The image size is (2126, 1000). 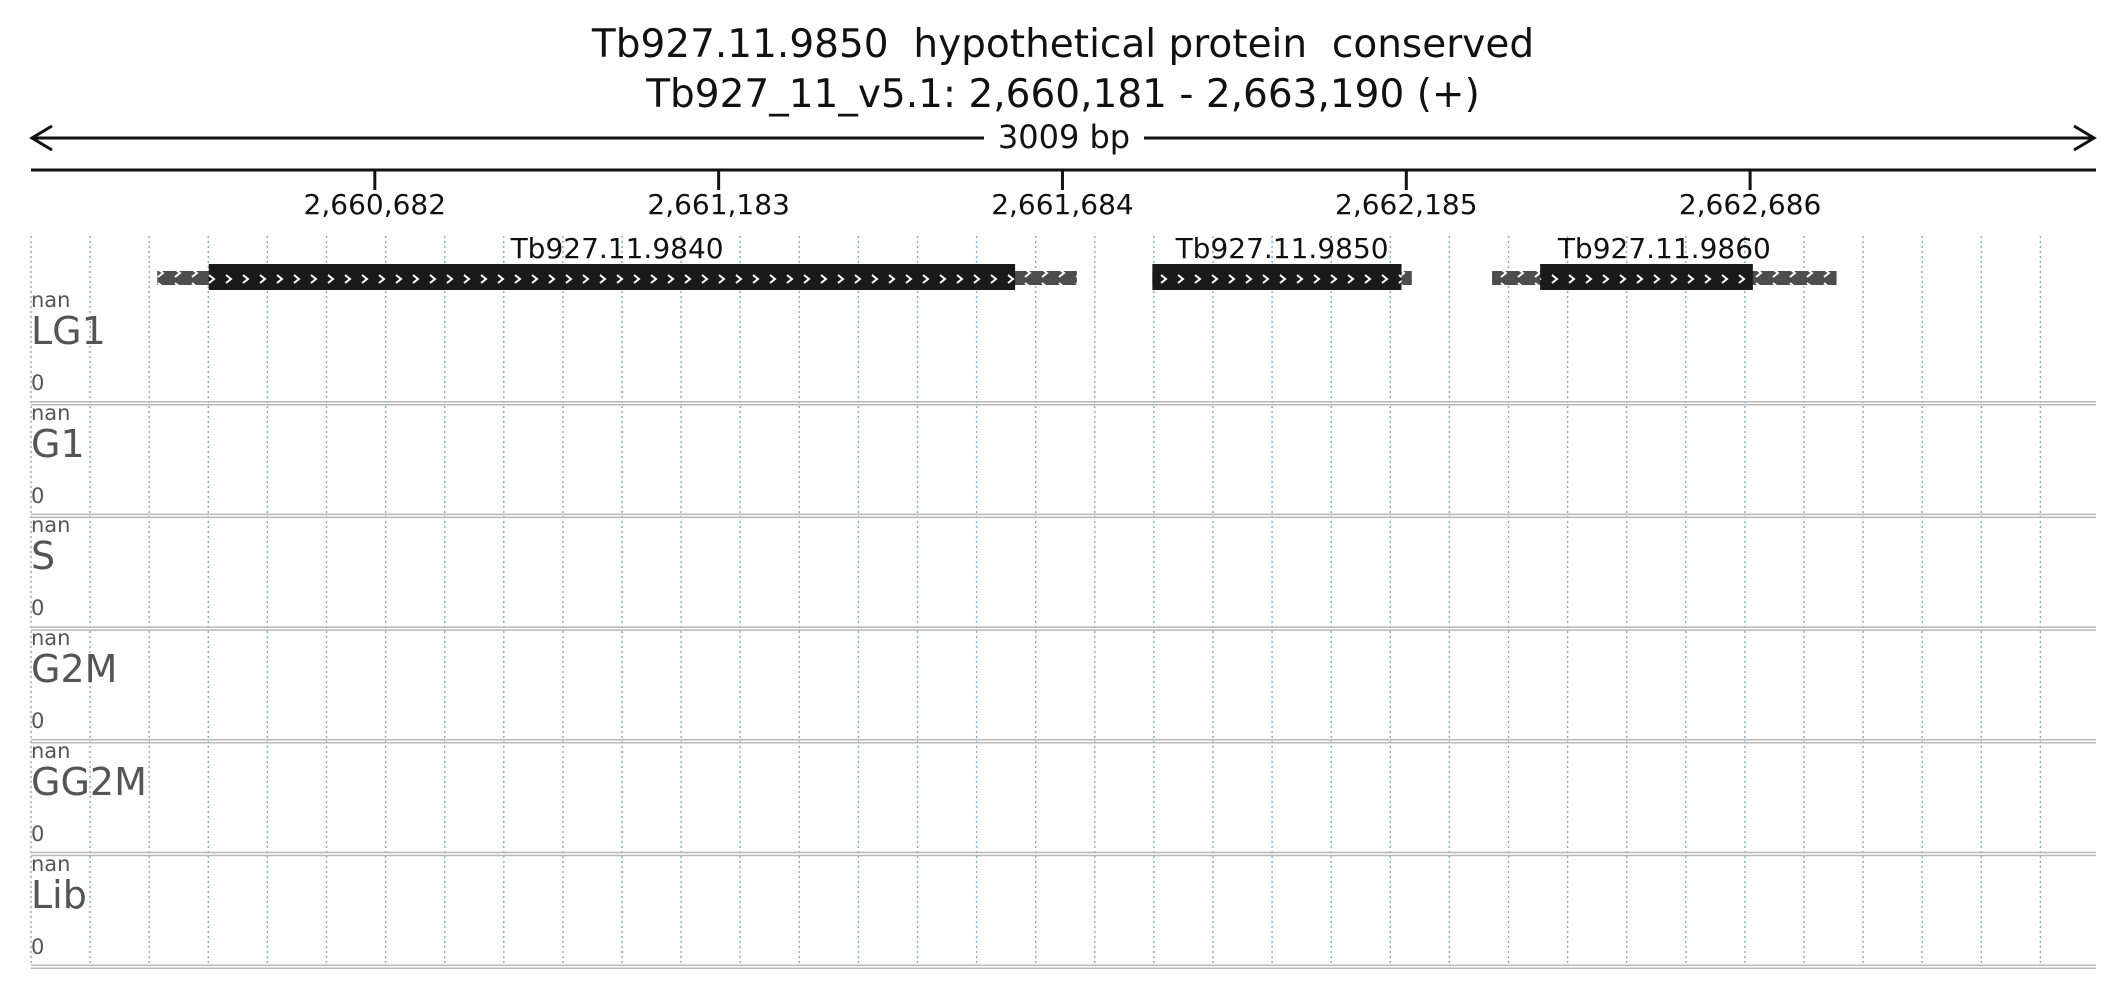 What do you see at coordinates (1406, 204) in the screenshot?
I see `tick-label: 2,662,185` at bounding box center [1406, 204].